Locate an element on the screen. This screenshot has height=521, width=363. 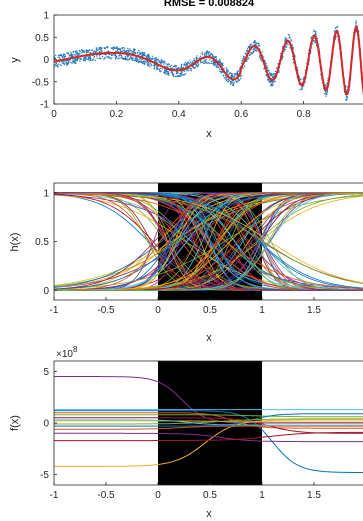
panel-1-marks is located at coordinates (208, 60).